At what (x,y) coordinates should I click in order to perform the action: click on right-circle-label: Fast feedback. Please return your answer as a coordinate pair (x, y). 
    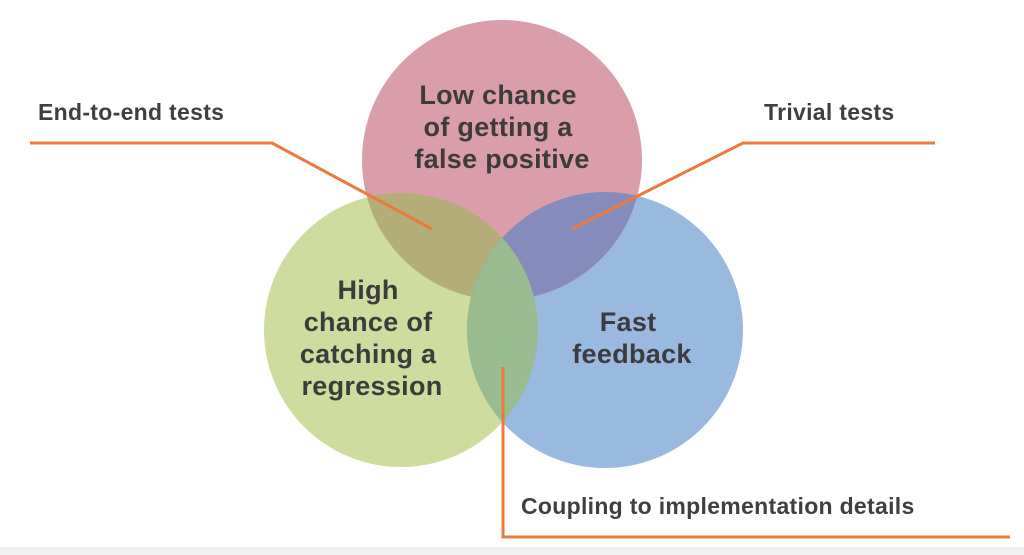
    Looking at the image, I should click on (632, 338).